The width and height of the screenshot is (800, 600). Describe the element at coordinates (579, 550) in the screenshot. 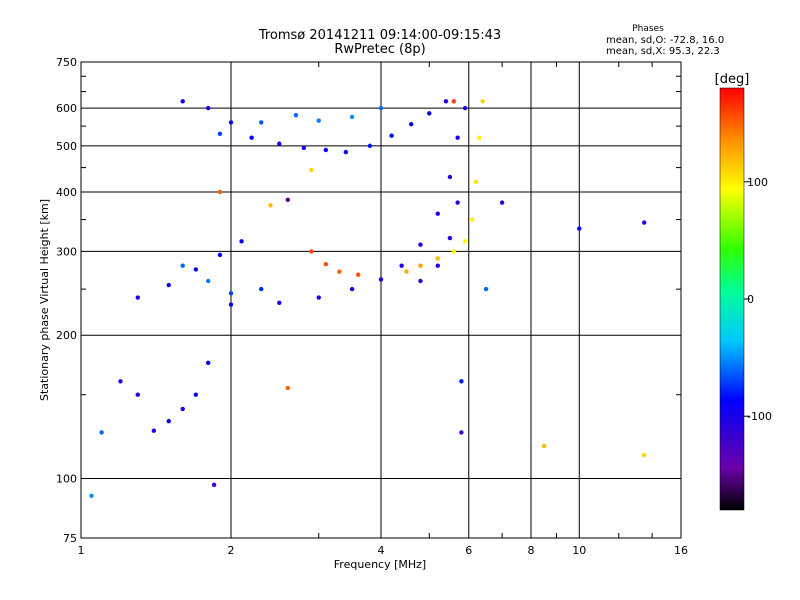

I see `x-tick-label: 10` at that location.